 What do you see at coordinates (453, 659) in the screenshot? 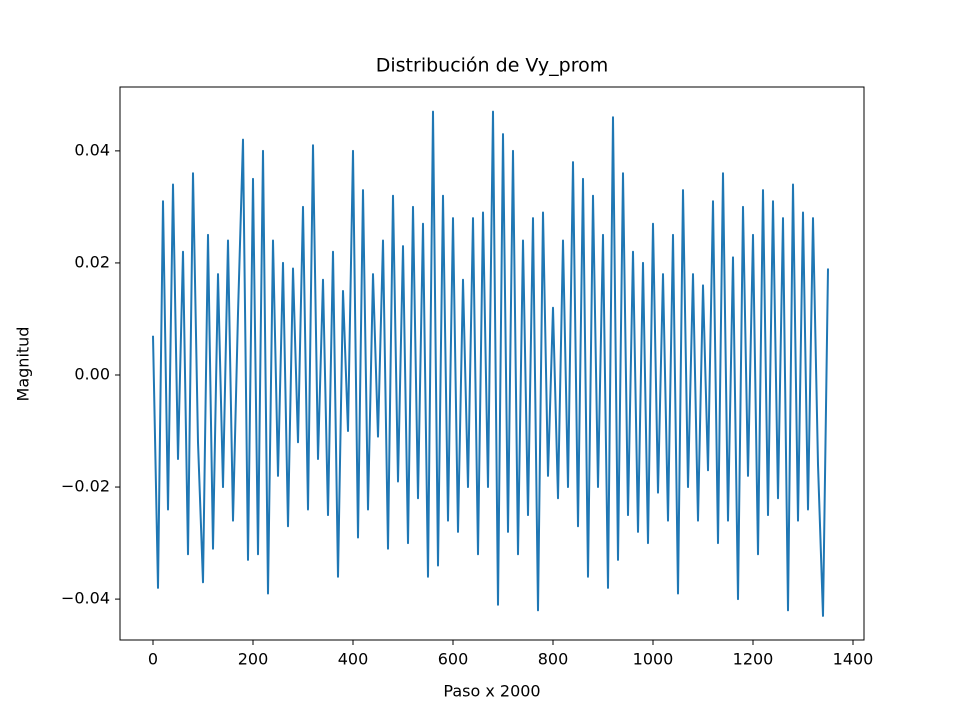
I see `x-tick-label: 600` at bounding box center [453, 659].